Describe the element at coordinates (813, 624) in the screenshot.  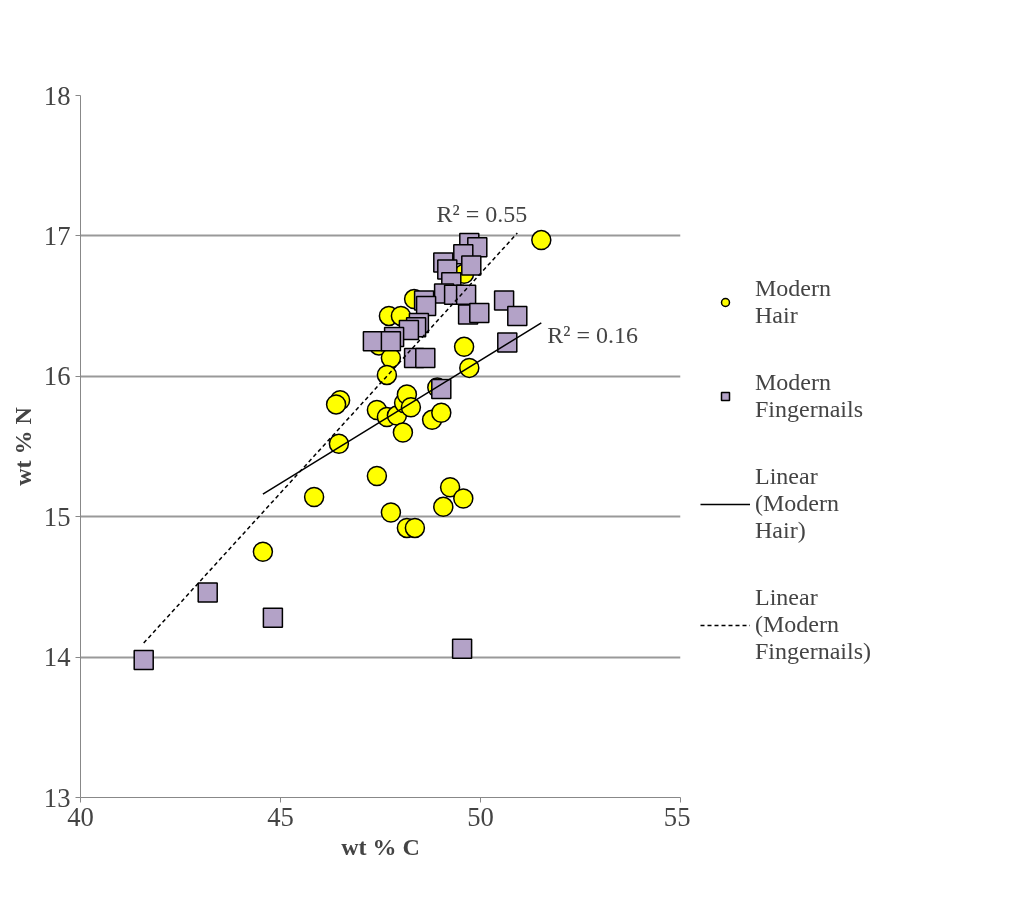
I see `legend-label: Linear (Modern Fingernails)` at that location.